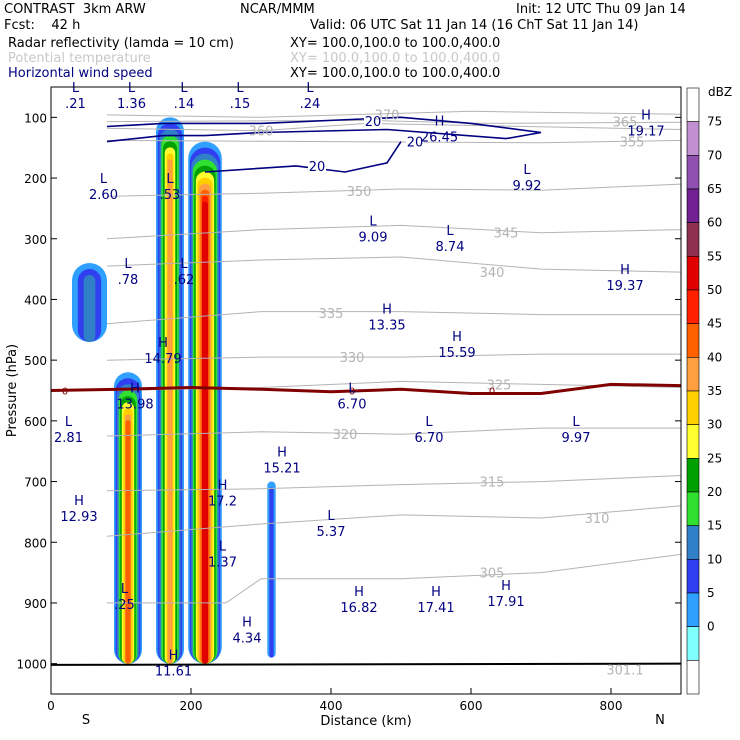 The image size is (740, 740). Describe the element at coordinates (471, 706) in the screenshot. I see `x-tick-label: 600` at that location.